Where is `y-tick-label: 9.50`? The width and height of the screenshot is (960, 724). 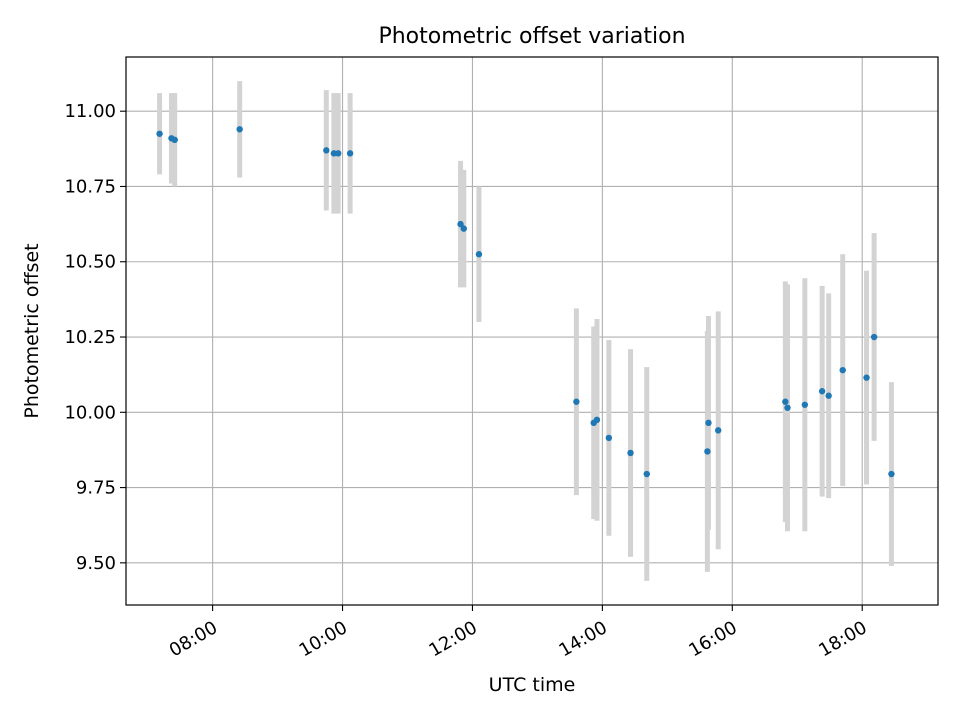
y-tick-label: 9.50 is located at coordinates (96, 563).